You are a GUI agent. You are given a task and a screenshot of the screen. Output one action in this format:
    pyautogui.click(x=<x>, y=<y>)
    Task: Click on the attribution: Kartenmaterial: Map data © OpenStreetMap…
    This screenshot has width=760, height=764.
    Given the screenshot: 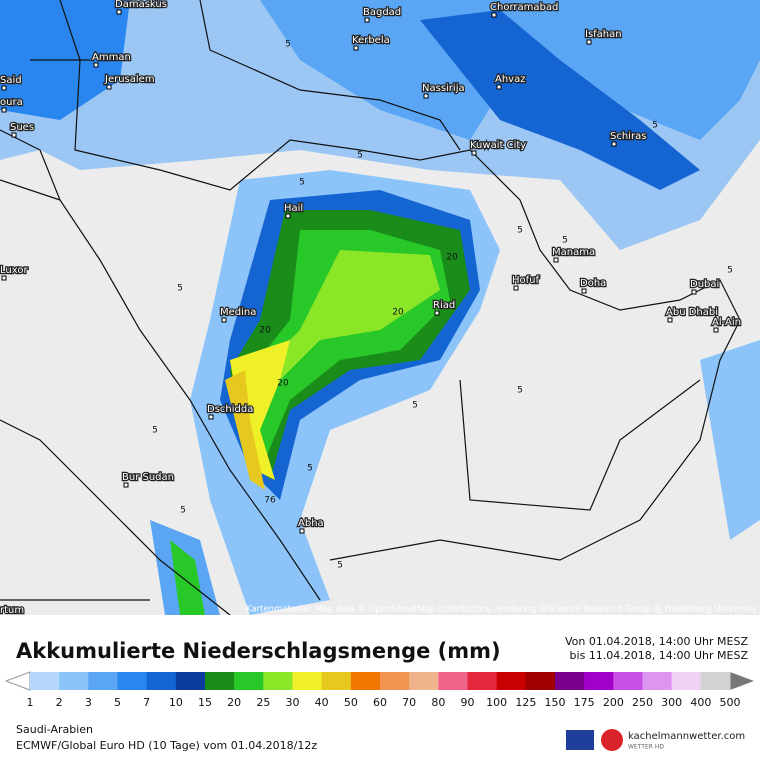 What is the action you would take?
    pyautogui.click(x=501, y=610)
    